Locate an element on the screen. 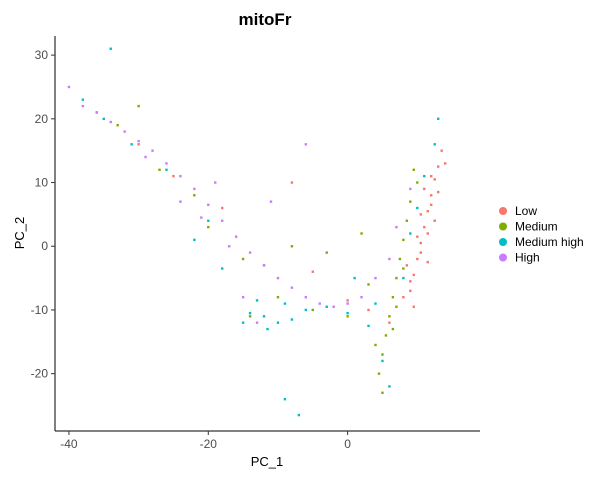 Image resolution: width=600 pixels, height=480 pixels. y-axis-label: PC_2 is located at coordinates (19, 233).